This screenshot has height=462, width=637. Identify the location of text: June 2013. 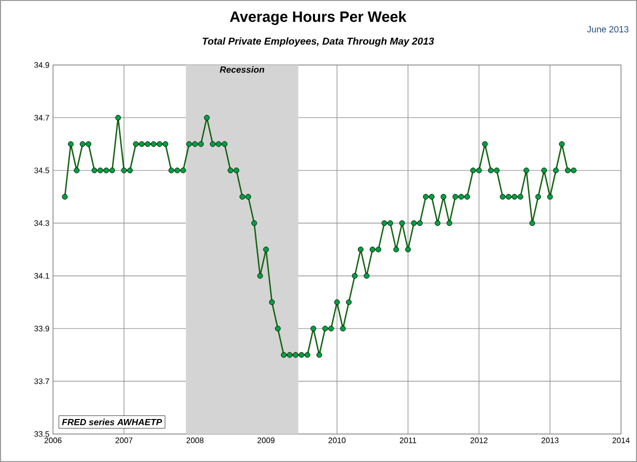
(607, 29).